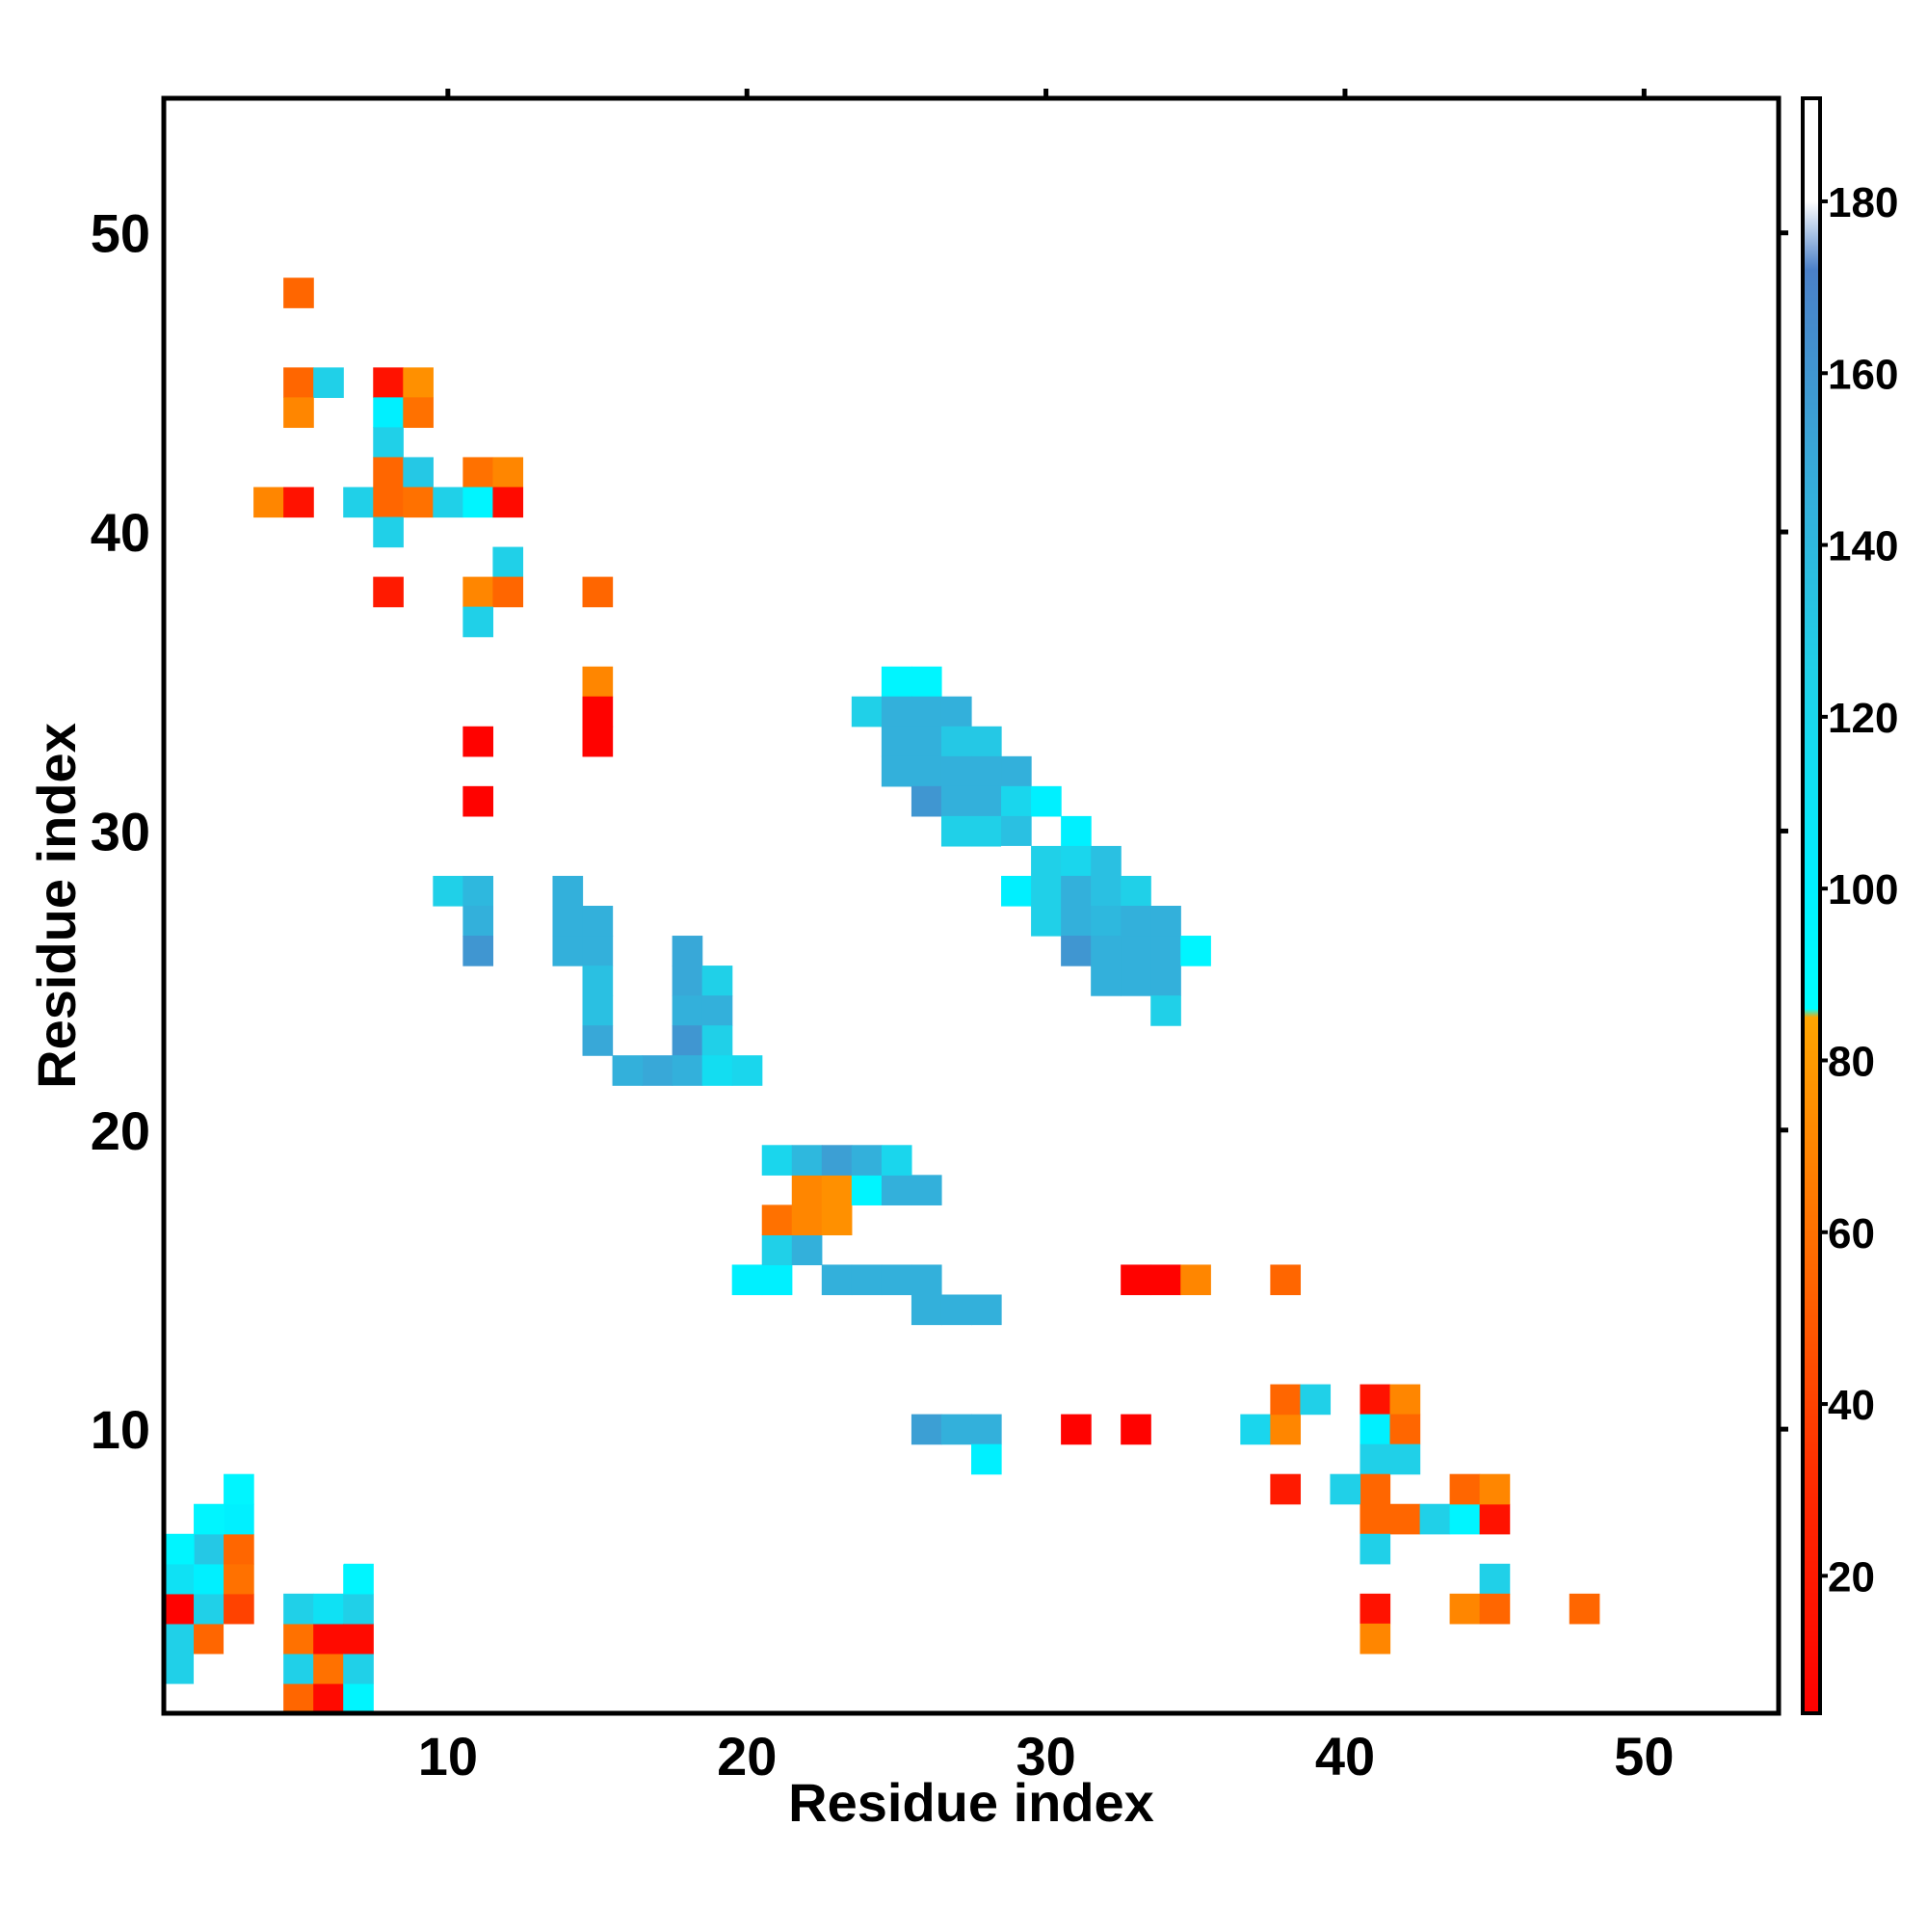  I want to click on x-tick-label: 30, so click(1045, 1756).